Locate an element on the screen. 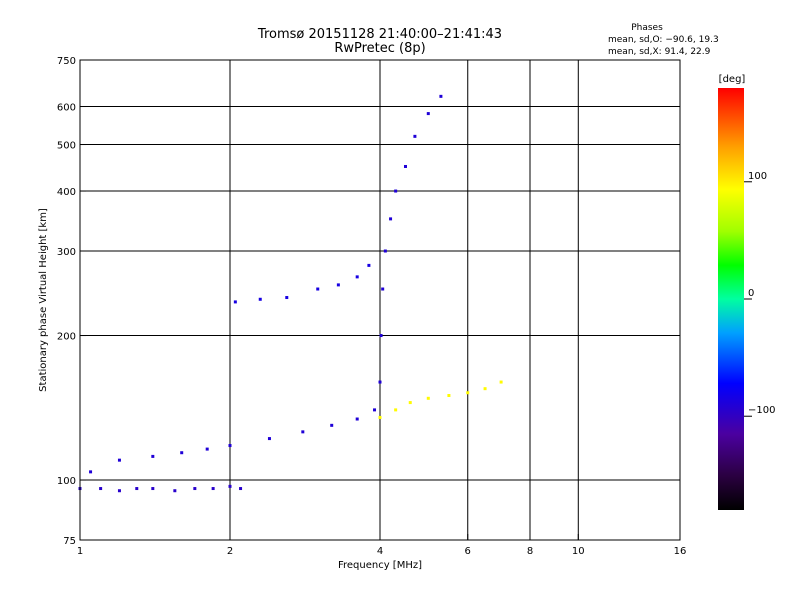  y-tick-label: 400 is located at coordinates (66, 192).